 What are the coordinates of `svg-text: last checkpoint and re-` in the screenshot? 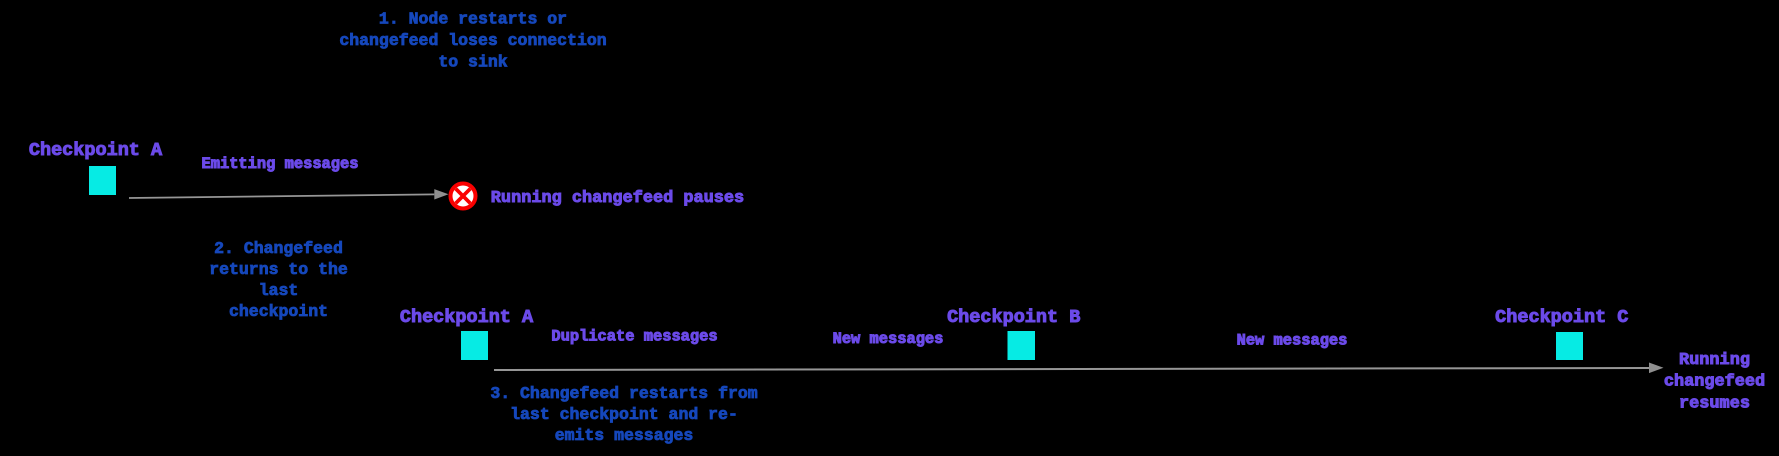 It's located at (624, 414).